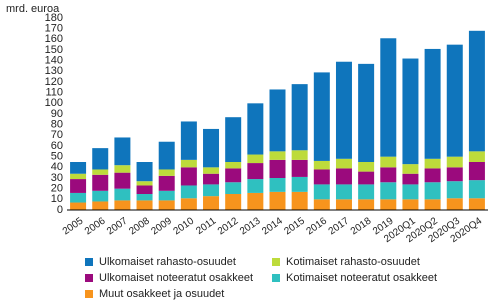 The width and height of the screenshot is (491, 302). Describe the element at coordinates (54, 103) in the screenshot. I see `y-tick-label: 100` at that location.